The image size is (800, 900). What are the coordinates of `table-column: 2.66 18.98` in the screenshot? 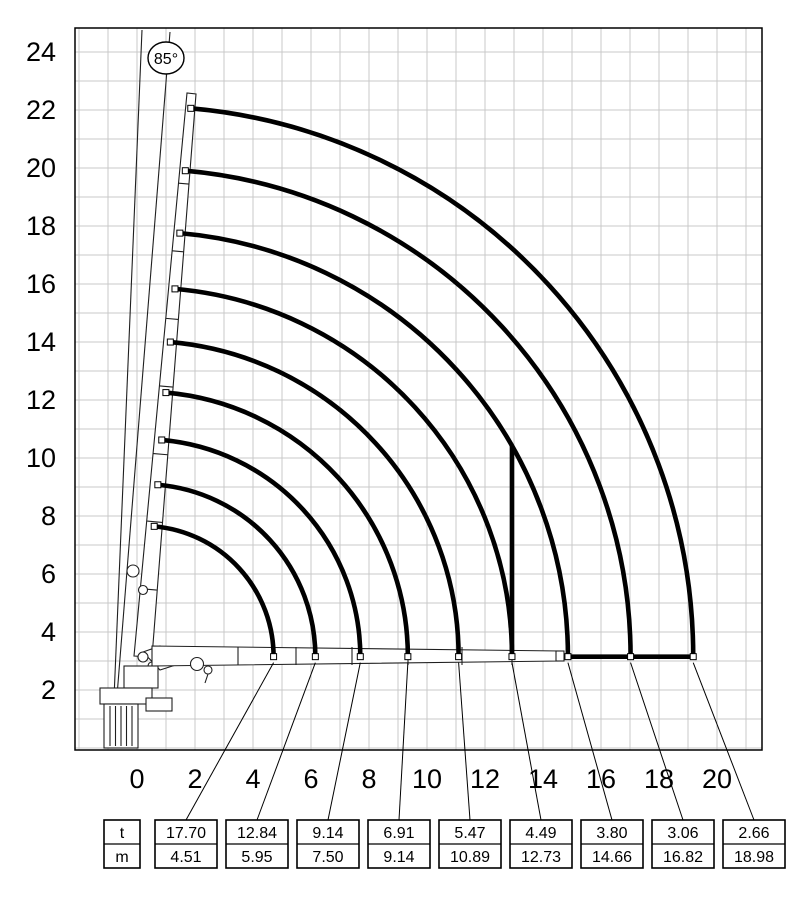 It's located at (754, 844).